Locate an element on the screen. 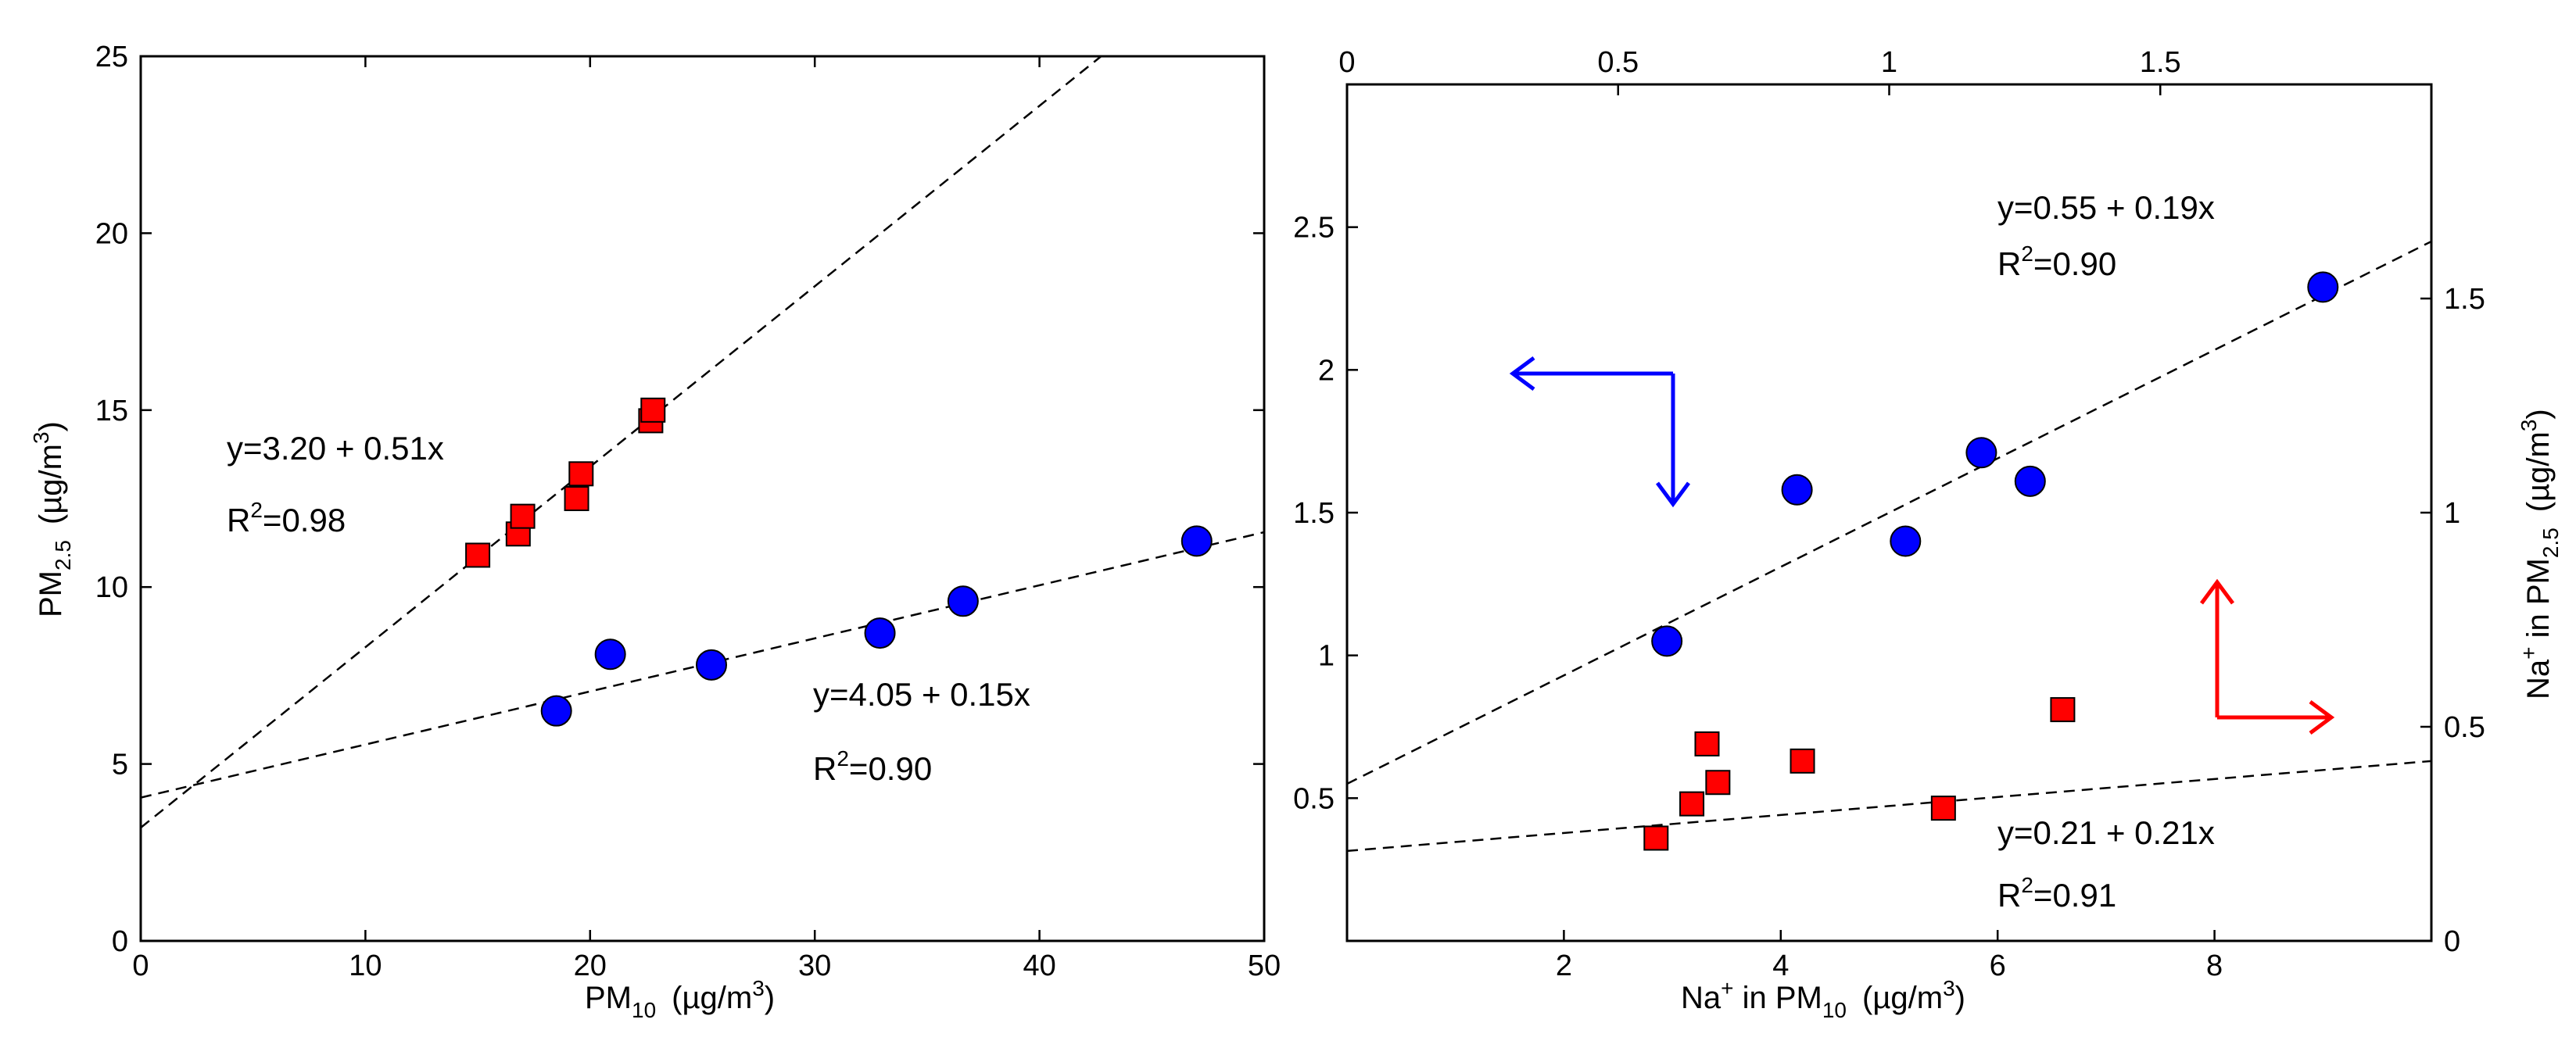  right-x-label-units-close: ) is located at coordinates (1960, 998).